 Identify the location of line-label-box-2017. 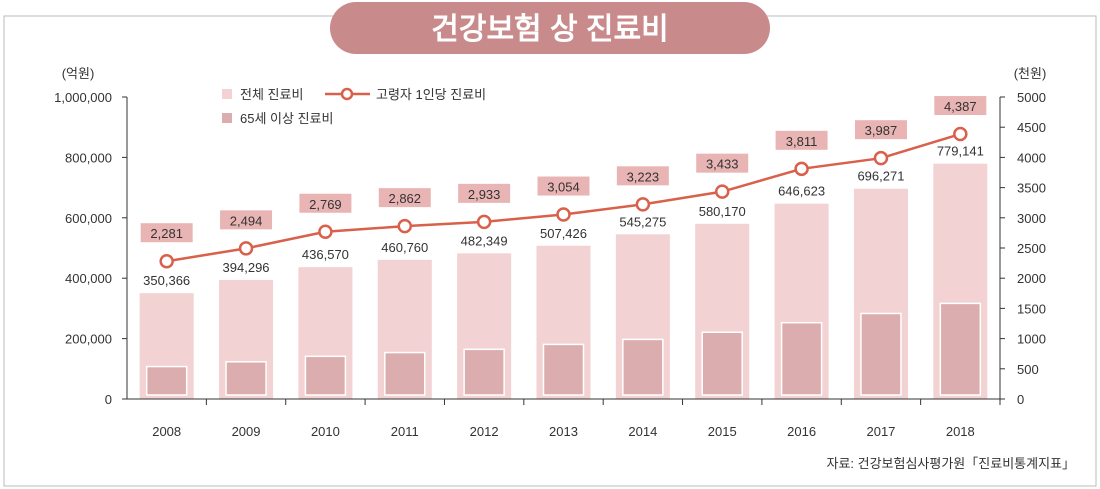
(880, 130).